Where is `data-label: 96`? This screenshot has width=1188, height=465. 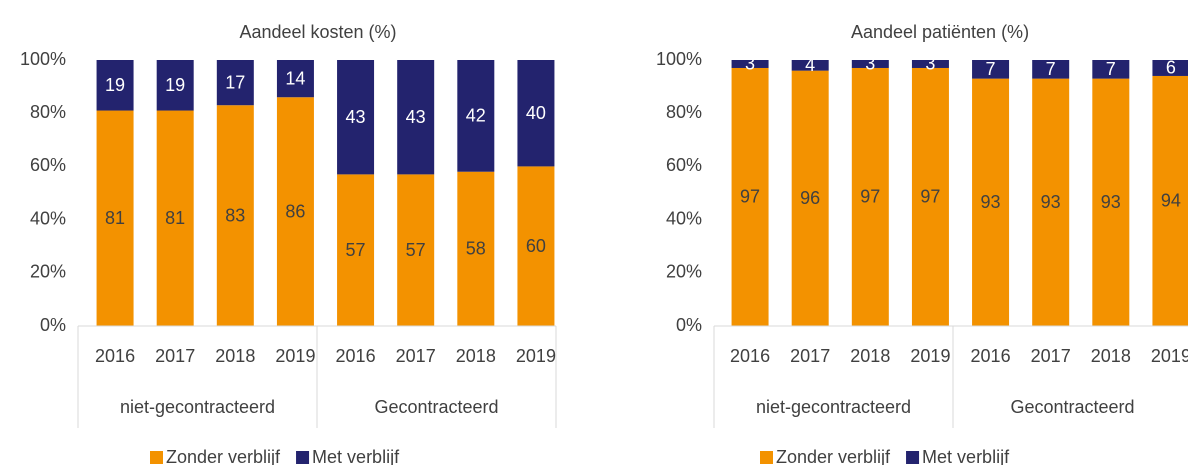 data-label: 96 is located at coordinates (810, 198).